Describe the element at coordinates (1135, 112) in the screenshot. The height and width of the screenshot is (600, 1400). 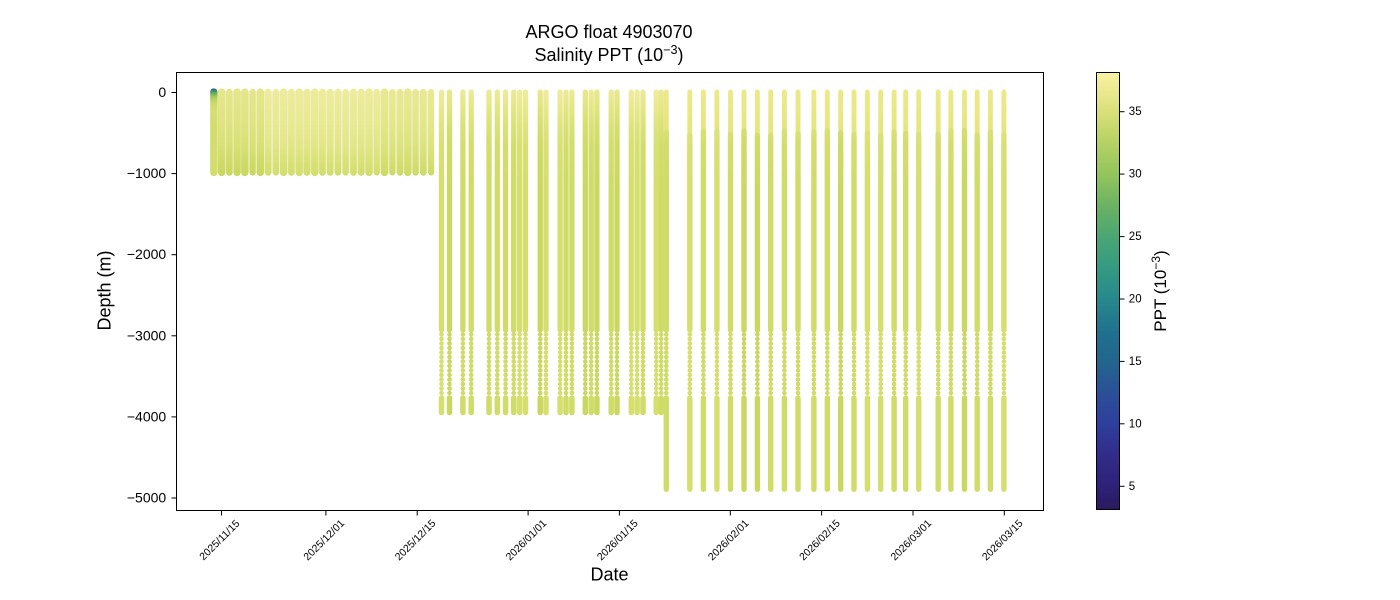
I see `svg-text: 35` at that location.